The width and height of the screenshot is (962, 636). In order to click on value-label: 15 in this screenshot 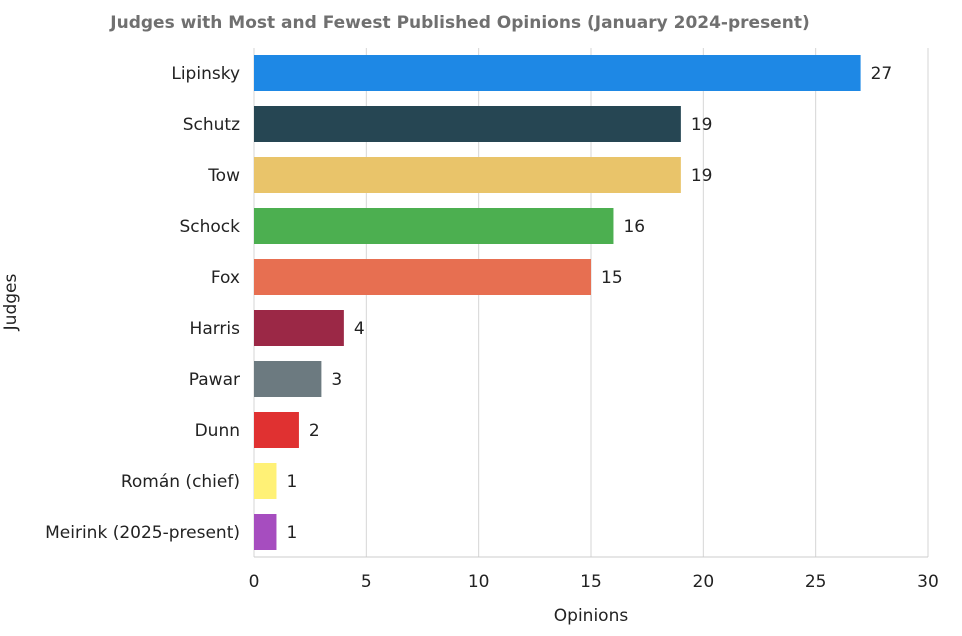, I will do `click(612, 278)`.